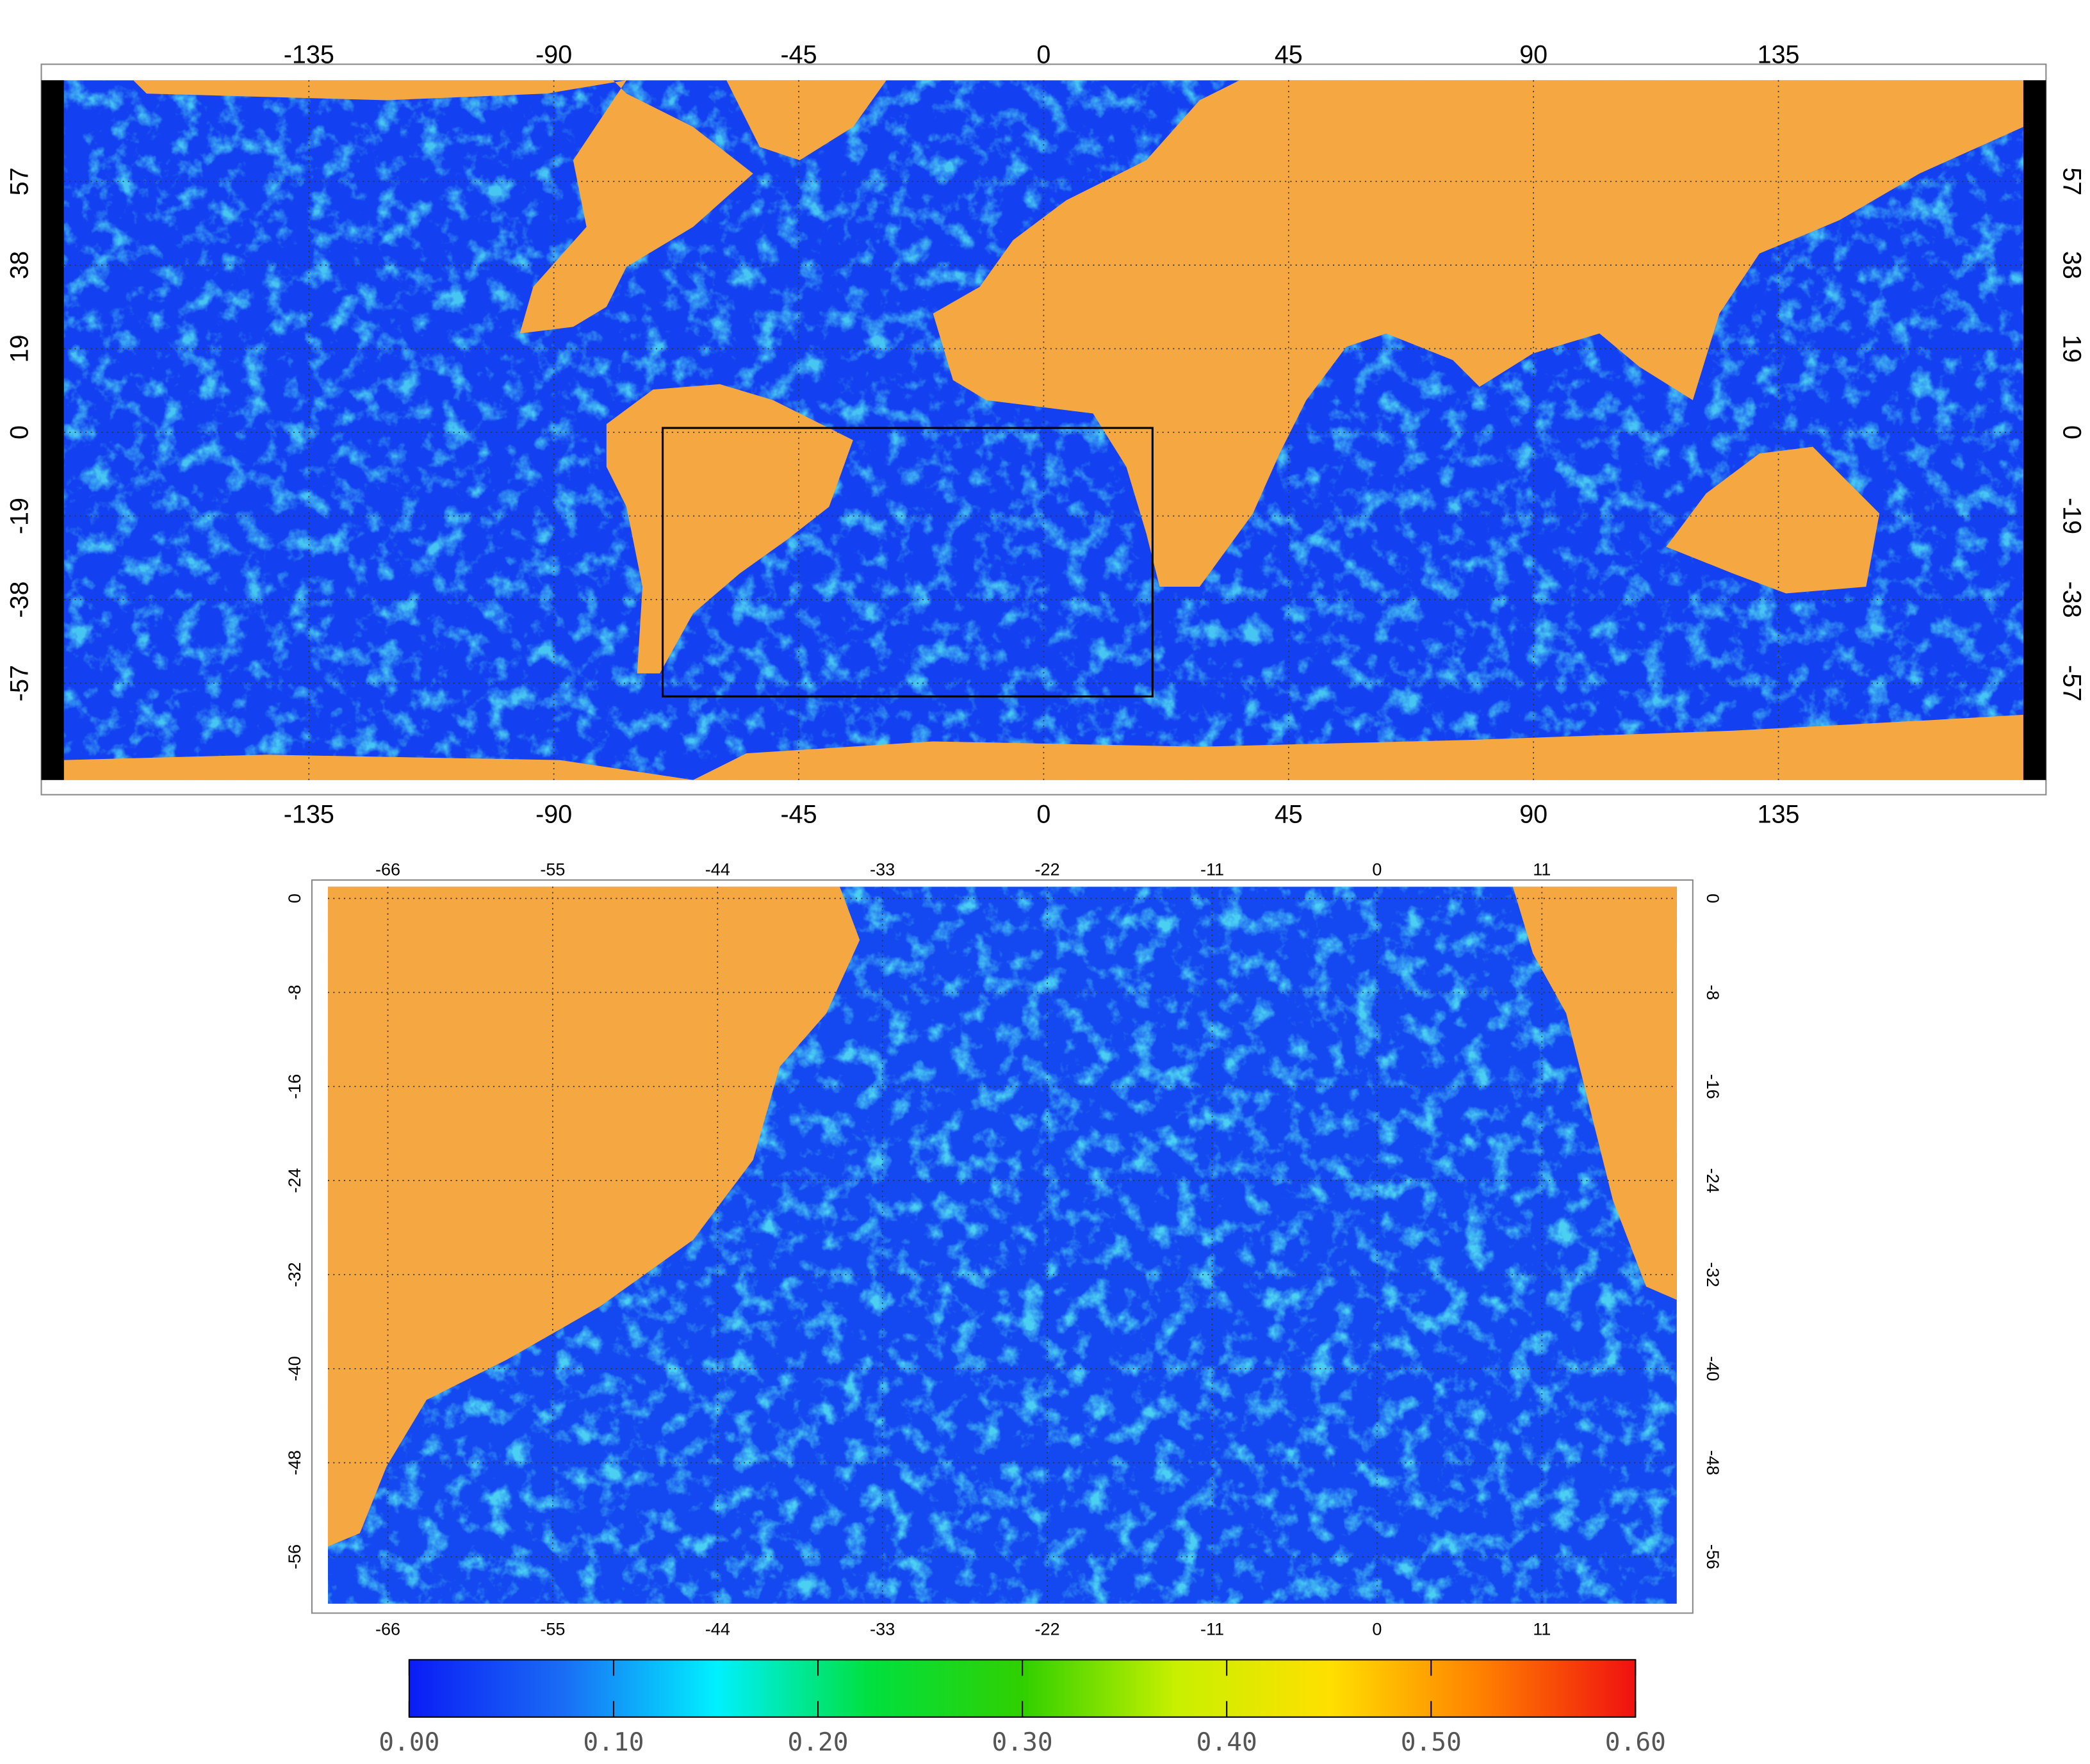  Describe the element at coordinates (1773, 520) in the screenshot. I see `australia` at that location.